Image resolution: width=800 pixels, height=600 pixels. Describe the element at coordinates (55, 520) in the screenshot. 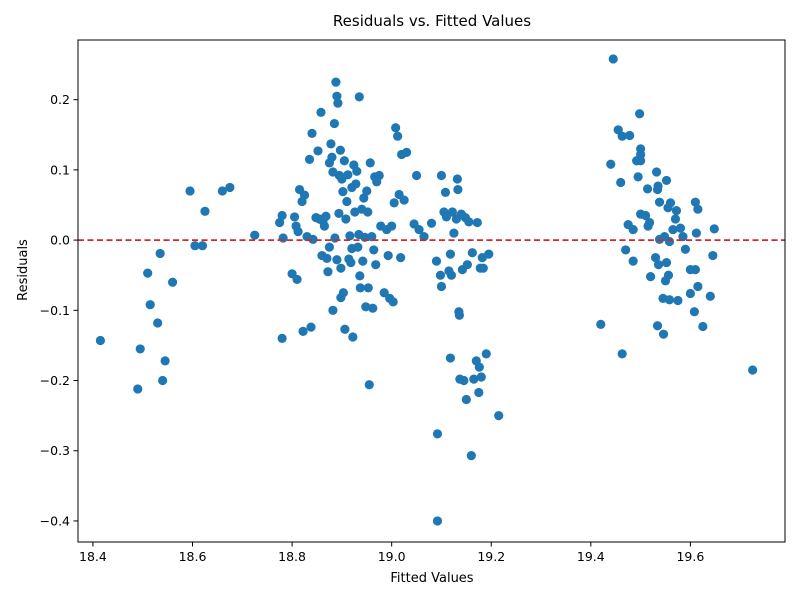

I see `y-tick-label: −0.4` at that location.